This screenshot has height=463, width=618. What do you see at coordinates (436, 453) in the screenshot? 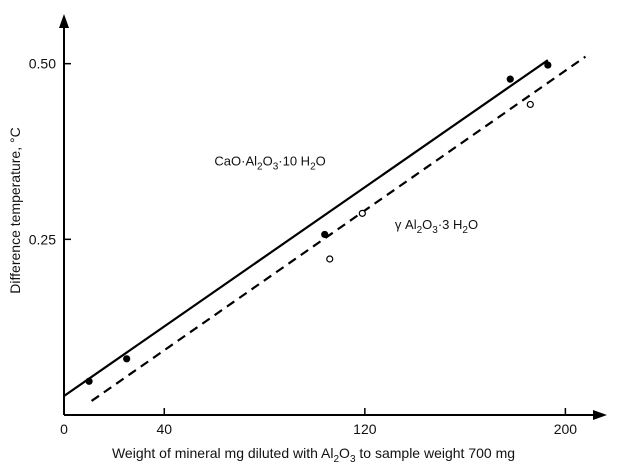
I see `x-axis-title-part-4: to sample weight 700 mg` at bounding box center [436, 453].